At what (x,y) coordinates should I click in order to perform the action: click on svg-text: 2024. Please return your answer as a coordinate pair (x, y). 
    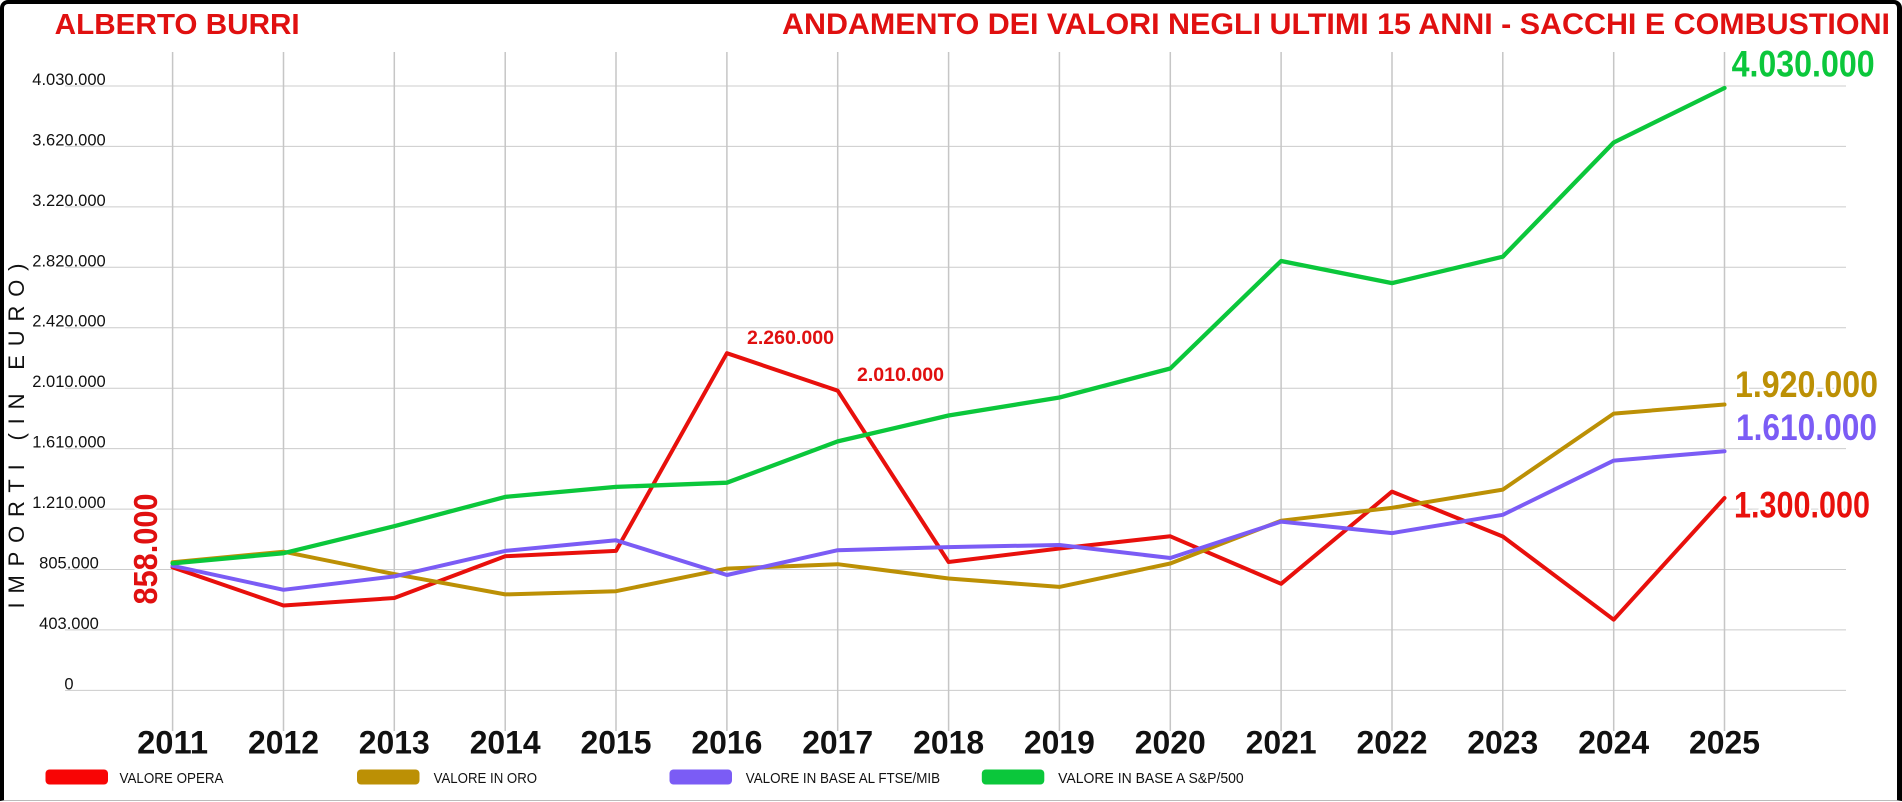
    Looking at the image, I should click on (1613, 743).